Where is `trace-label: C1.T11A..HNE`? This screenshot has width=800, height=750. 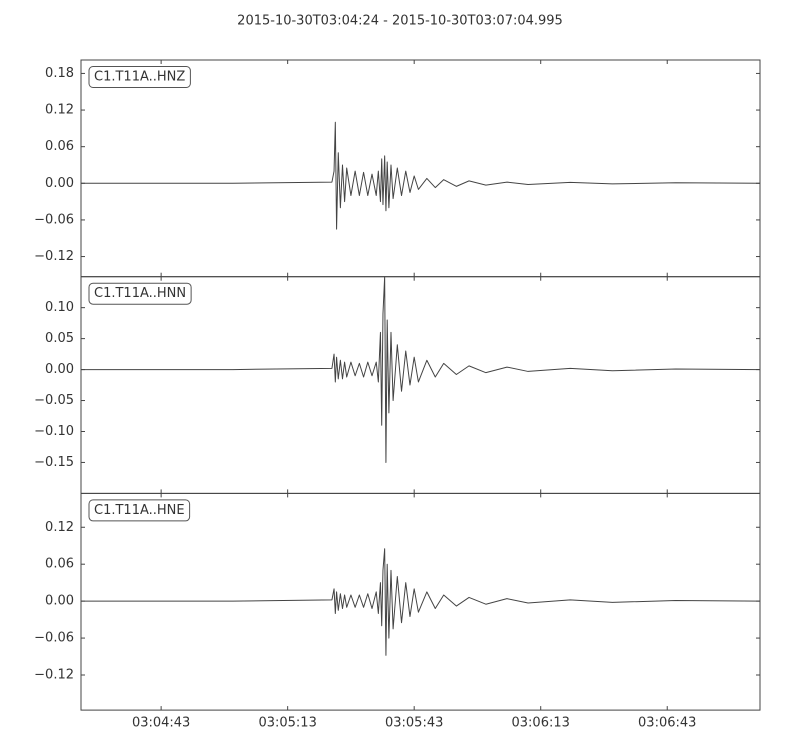
trace-label: C1.T11A..HNE is located at coordinates (139, 510).